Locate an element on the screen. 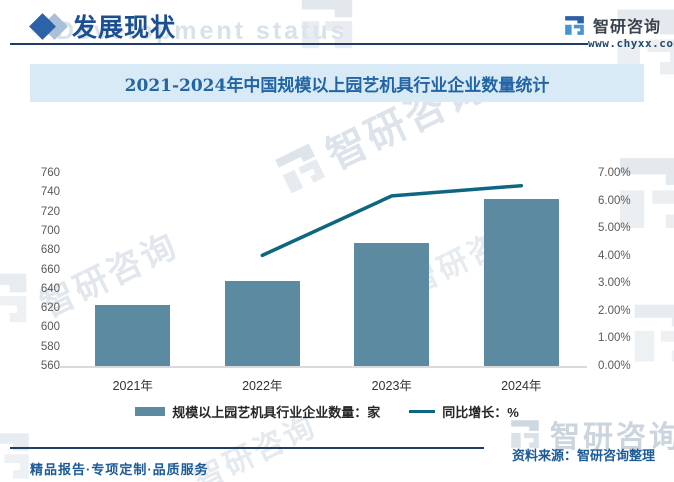 Image resolution: width=674 pixels, height=482 pixels. bar-2023年 is located at coordinates (392, 304).